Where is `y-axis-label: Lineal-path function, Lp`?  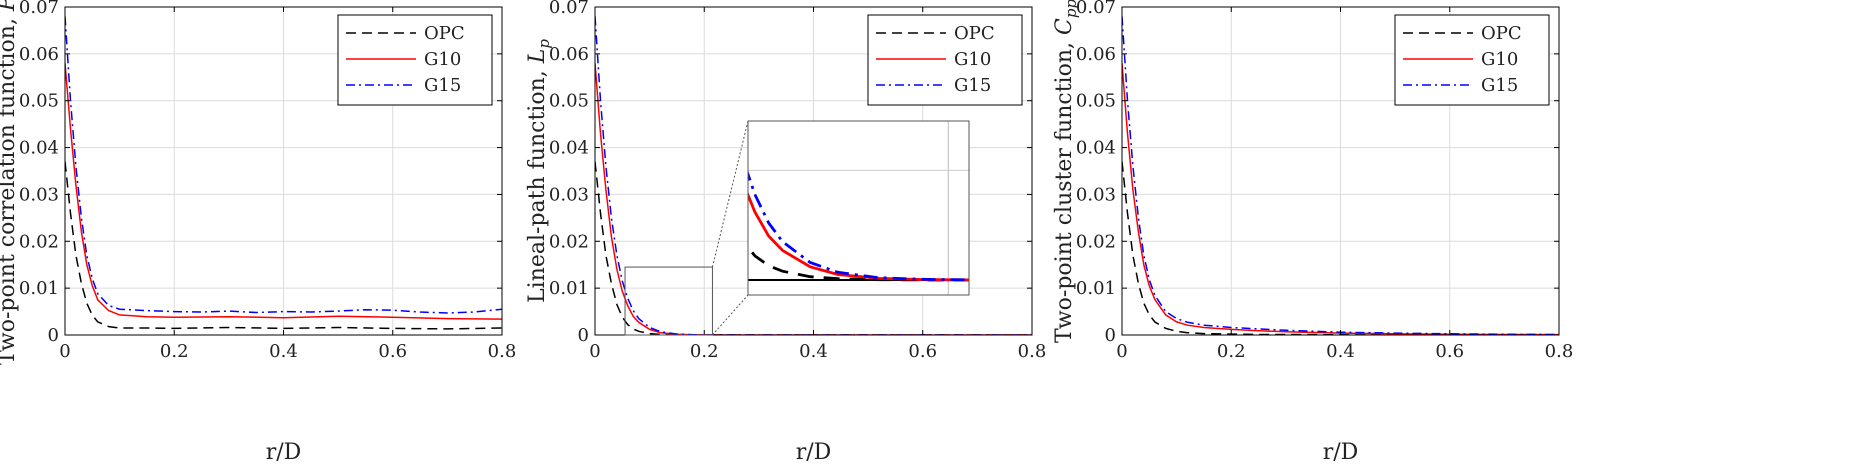
y-axis-label: Lineal-path function, Lp is located at coordinates (539, 171).